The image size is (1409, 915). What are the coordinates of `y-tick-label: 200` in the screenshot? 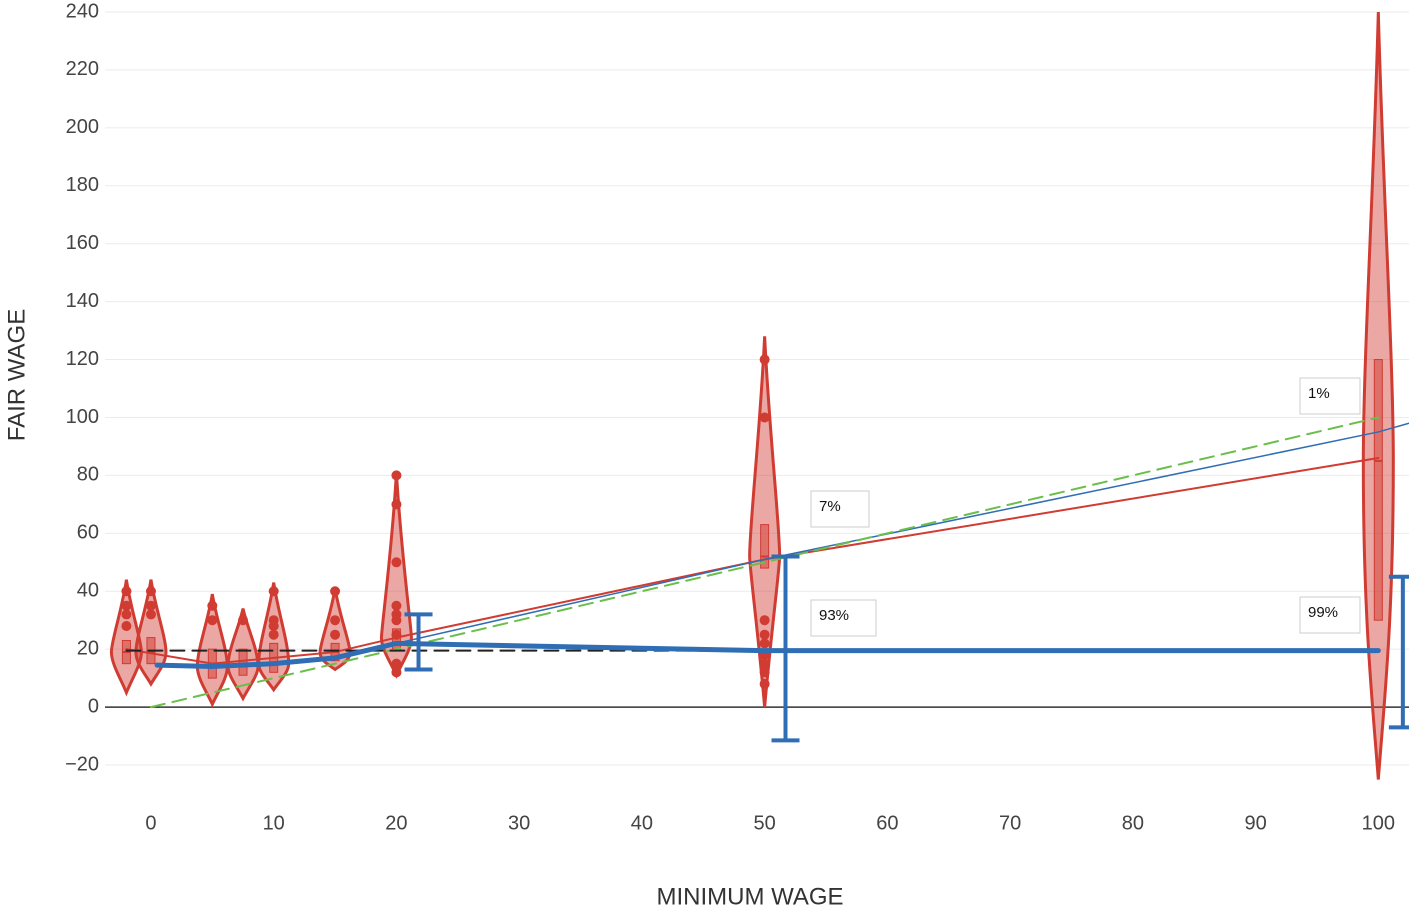 It's located at (82, 127).